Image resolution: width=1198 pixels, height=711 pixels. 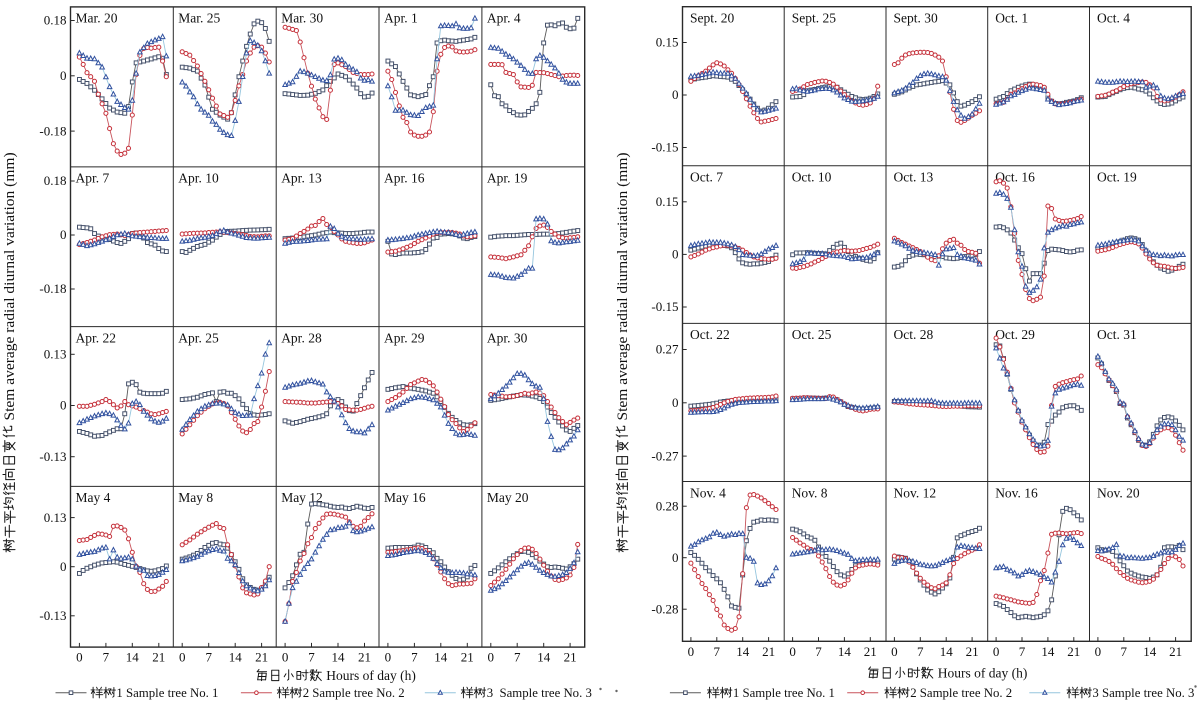 What do you see at coordinates (1117, 334) in the screenshot?
I see `svg-text: Oct. 31` at bounding box center [1117, 334].